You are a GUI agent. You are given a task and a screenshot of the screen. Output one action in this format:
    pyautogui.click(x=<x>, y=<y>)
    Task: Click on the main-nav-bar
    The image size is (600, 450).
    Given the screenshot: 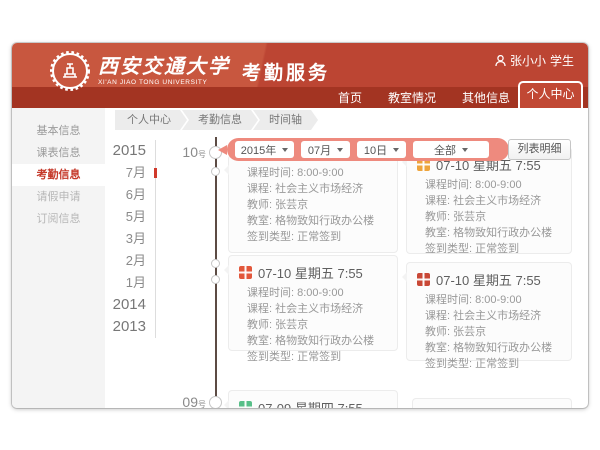 What is the action you would take?
    pyautogui.click(x=300, y=97)
    